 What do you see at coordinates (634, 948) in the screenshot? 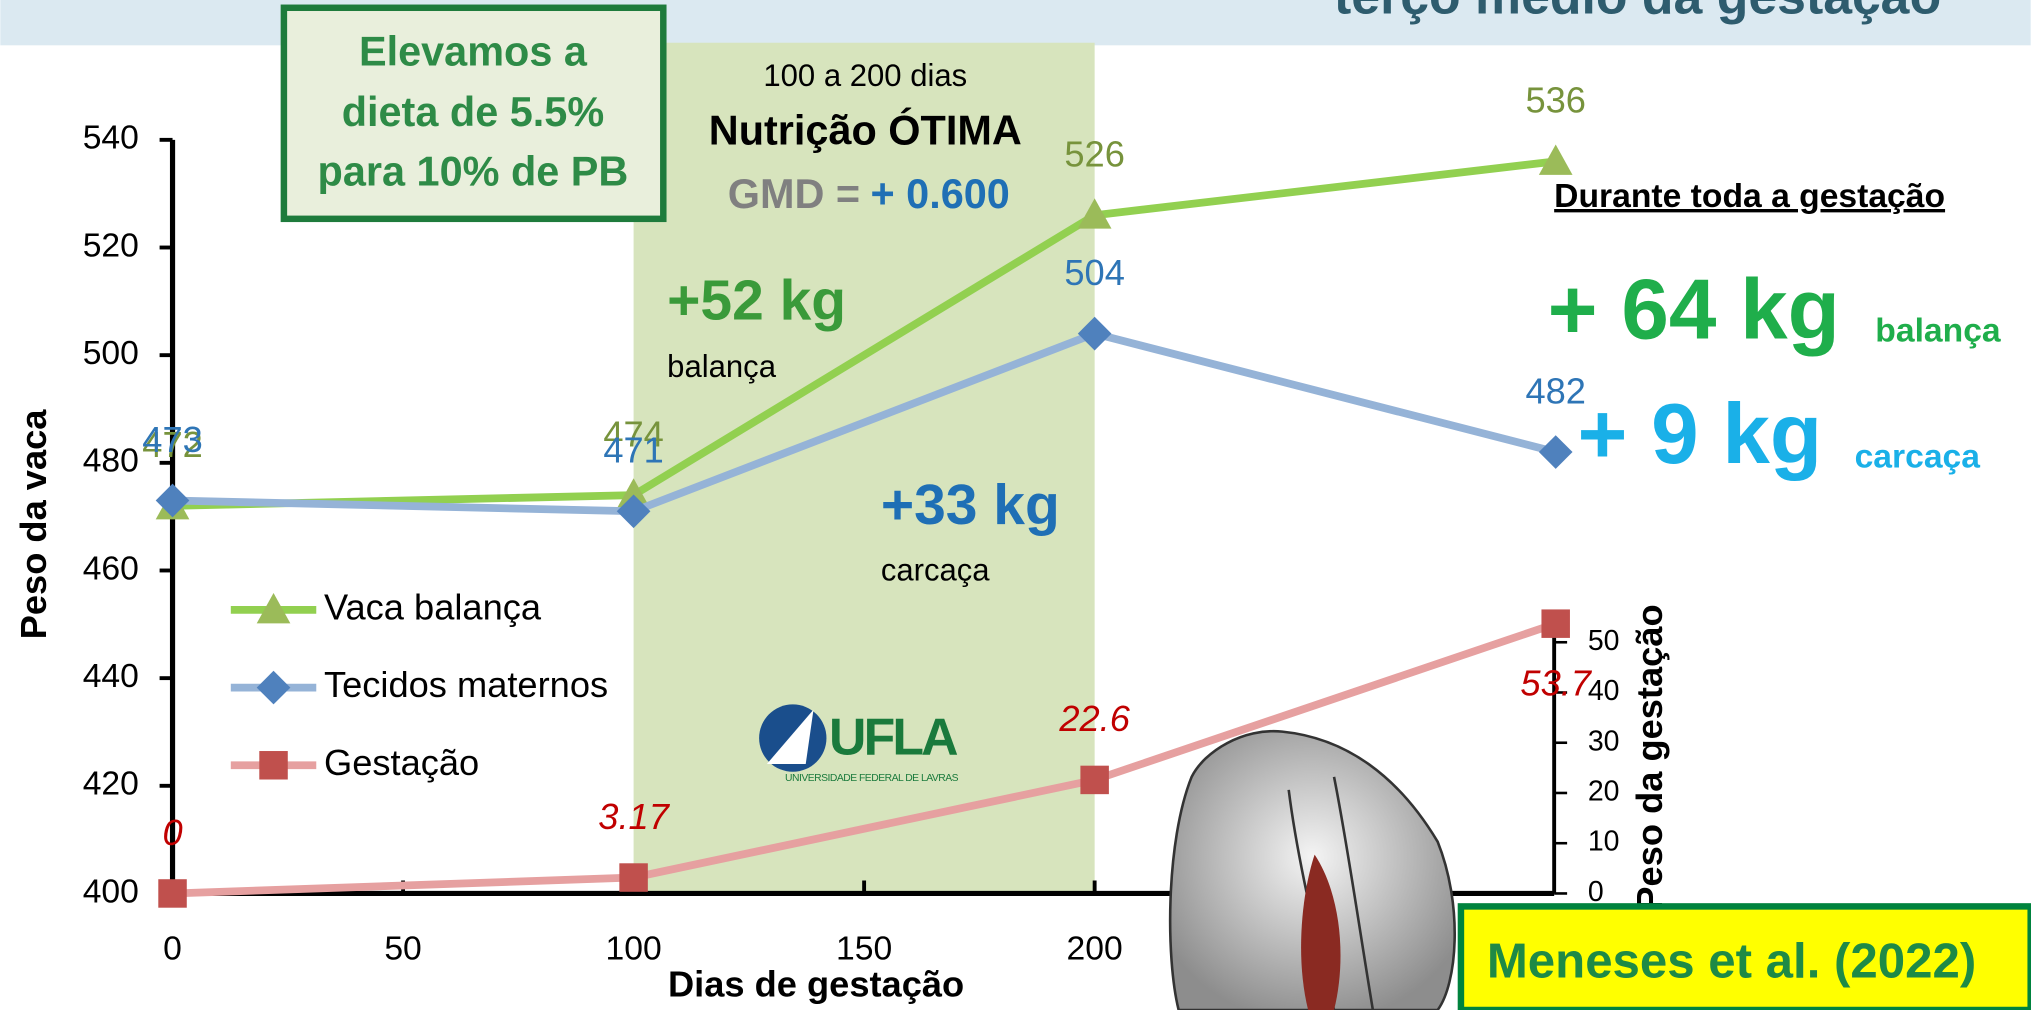
I see `x-tick-label: 100` at bounding box center [634, 948].